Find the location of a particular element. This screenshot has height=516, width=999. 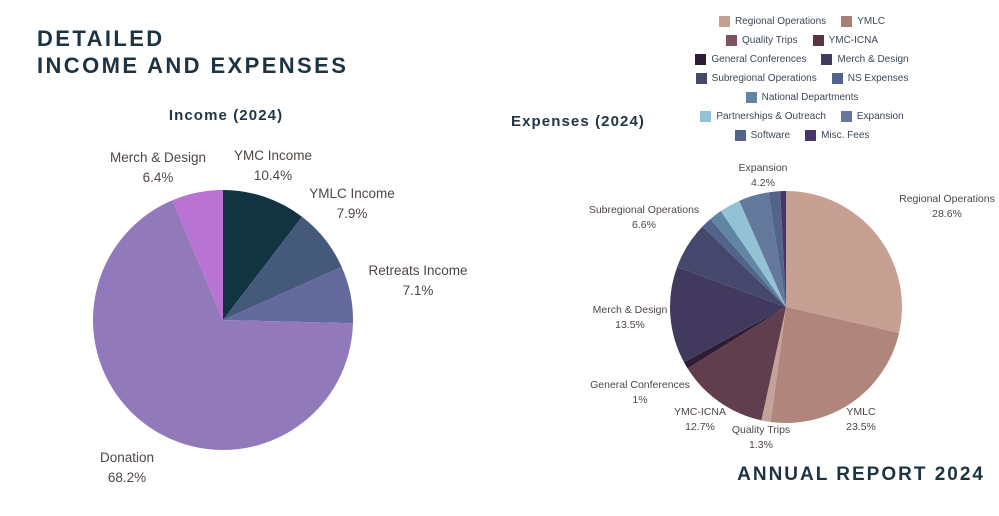

pie-slice-software is located at coordinates (777, 249).